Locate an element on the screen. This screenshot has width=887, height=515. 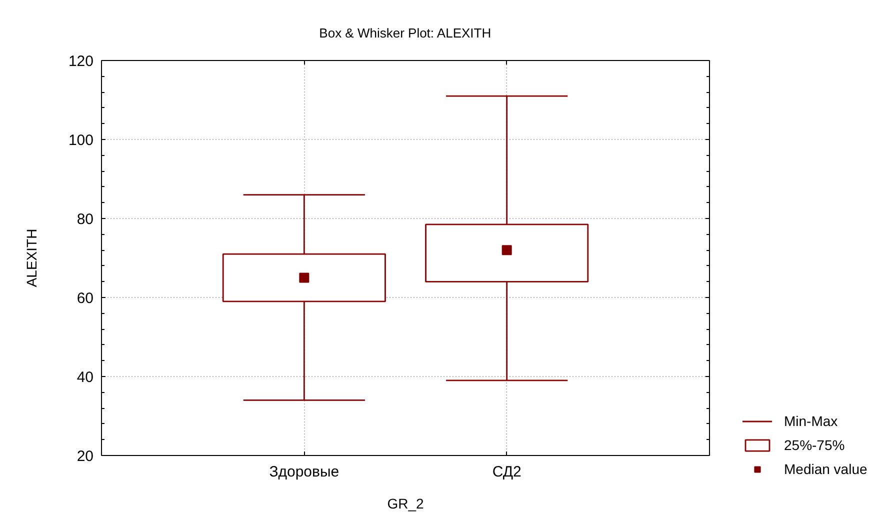
x-axis-title: GR_2 is located at coordinates (405, 504).